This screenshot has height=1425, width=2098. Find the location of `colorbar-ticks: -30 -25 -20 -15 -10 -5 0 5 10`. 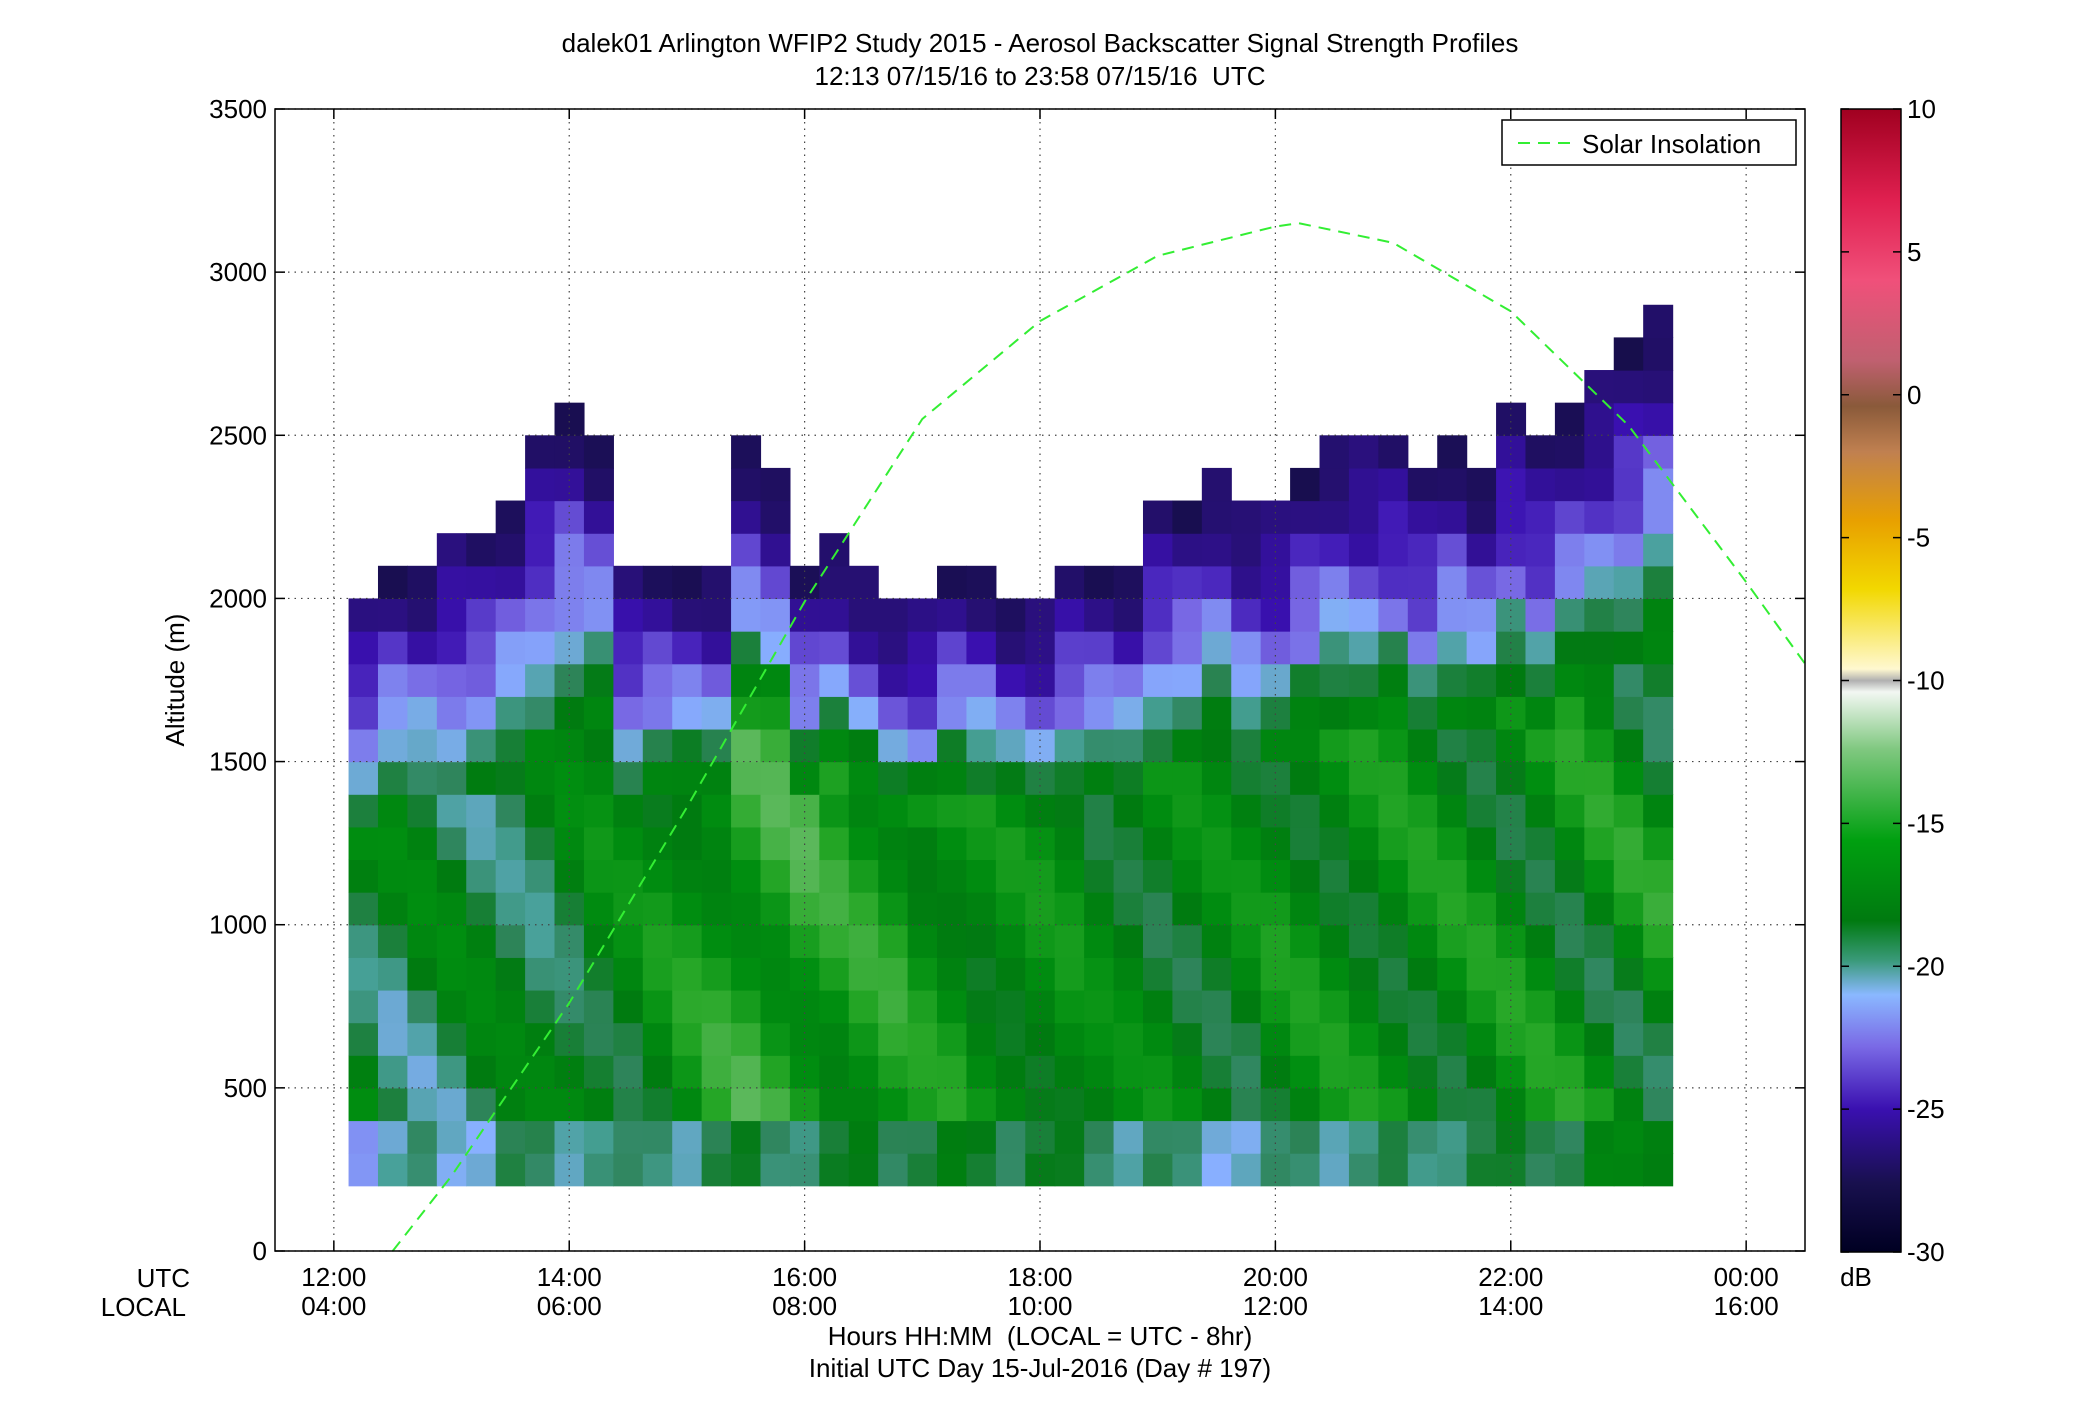

colorbar-ticks: -30 -25 -20 -15 -10 -5 0 5 10 is located at coordinates (1893, 680).